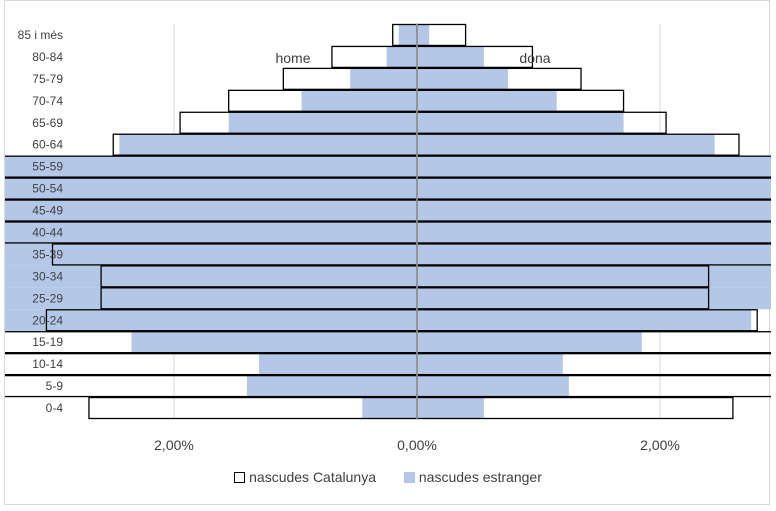  I want to click on x-tick-label: 0,00%, so click(417, 445).